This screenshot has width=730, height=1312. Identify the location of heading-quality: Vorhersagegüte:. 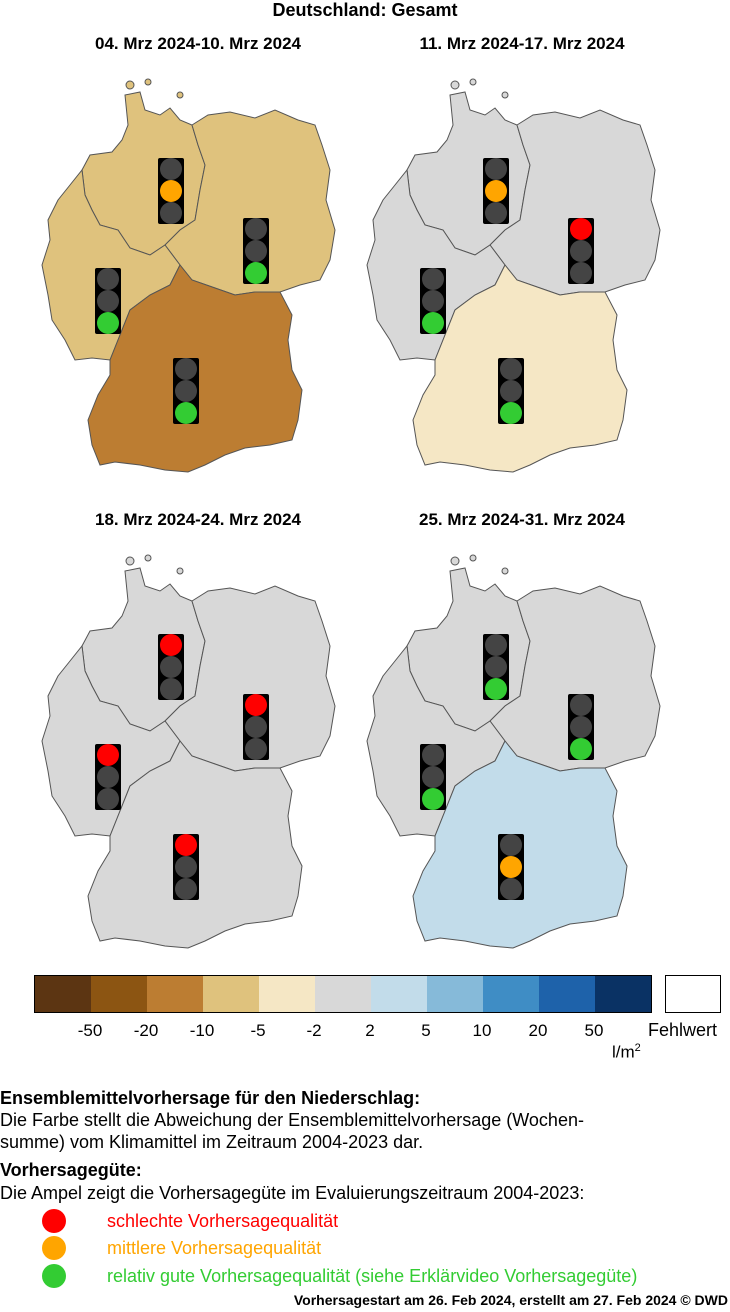
(71, 1170).